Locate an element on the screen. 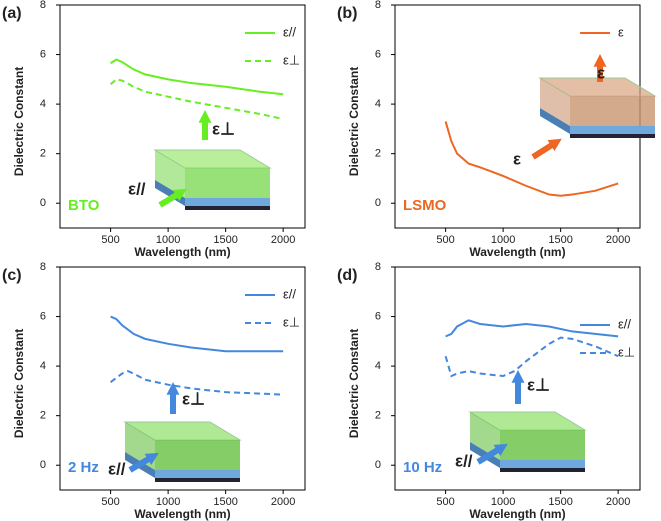 This screenshot has width=661, height=521. annotation: 10 Hz is located at coordinates (422, 467).